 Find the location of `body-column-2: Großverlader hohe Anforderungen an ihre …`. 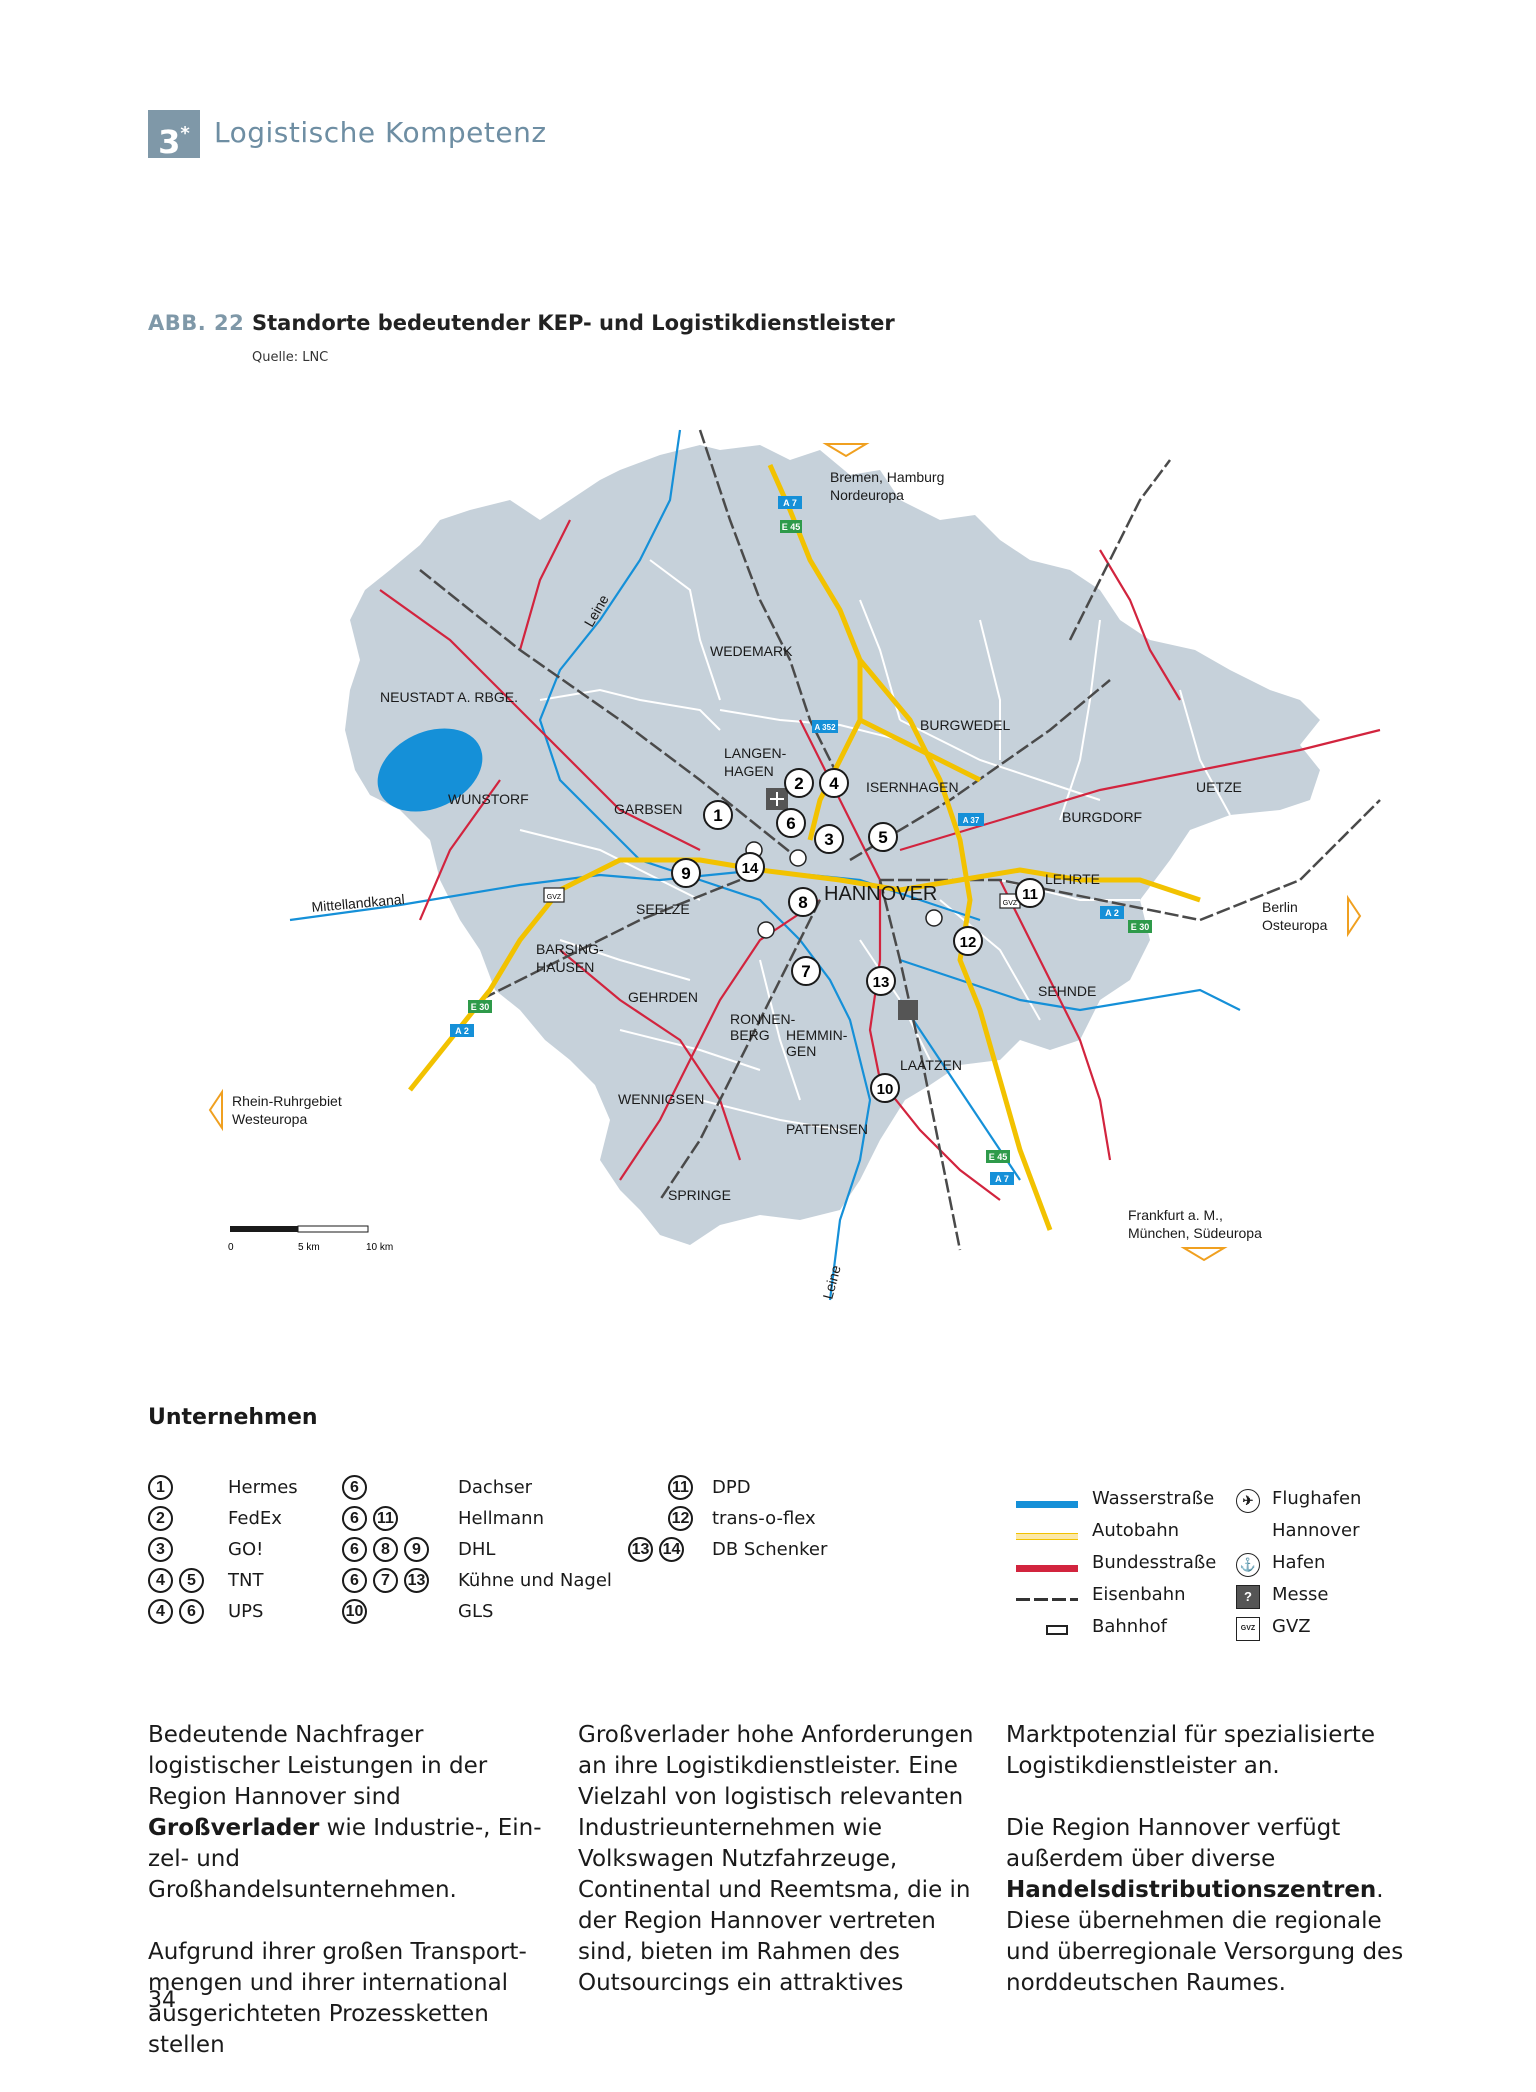

body-column-2: Großverlader hohe Anforderungen an ihre … is located at coordinates (778, 1875).